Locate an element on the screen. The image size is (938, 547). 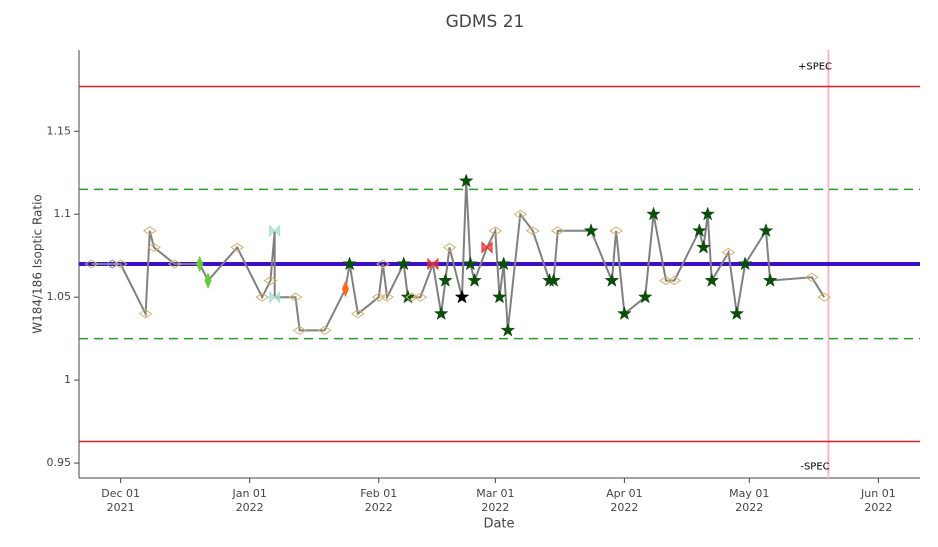
y-tick-label: 1 is located at coordinates (67, 379).